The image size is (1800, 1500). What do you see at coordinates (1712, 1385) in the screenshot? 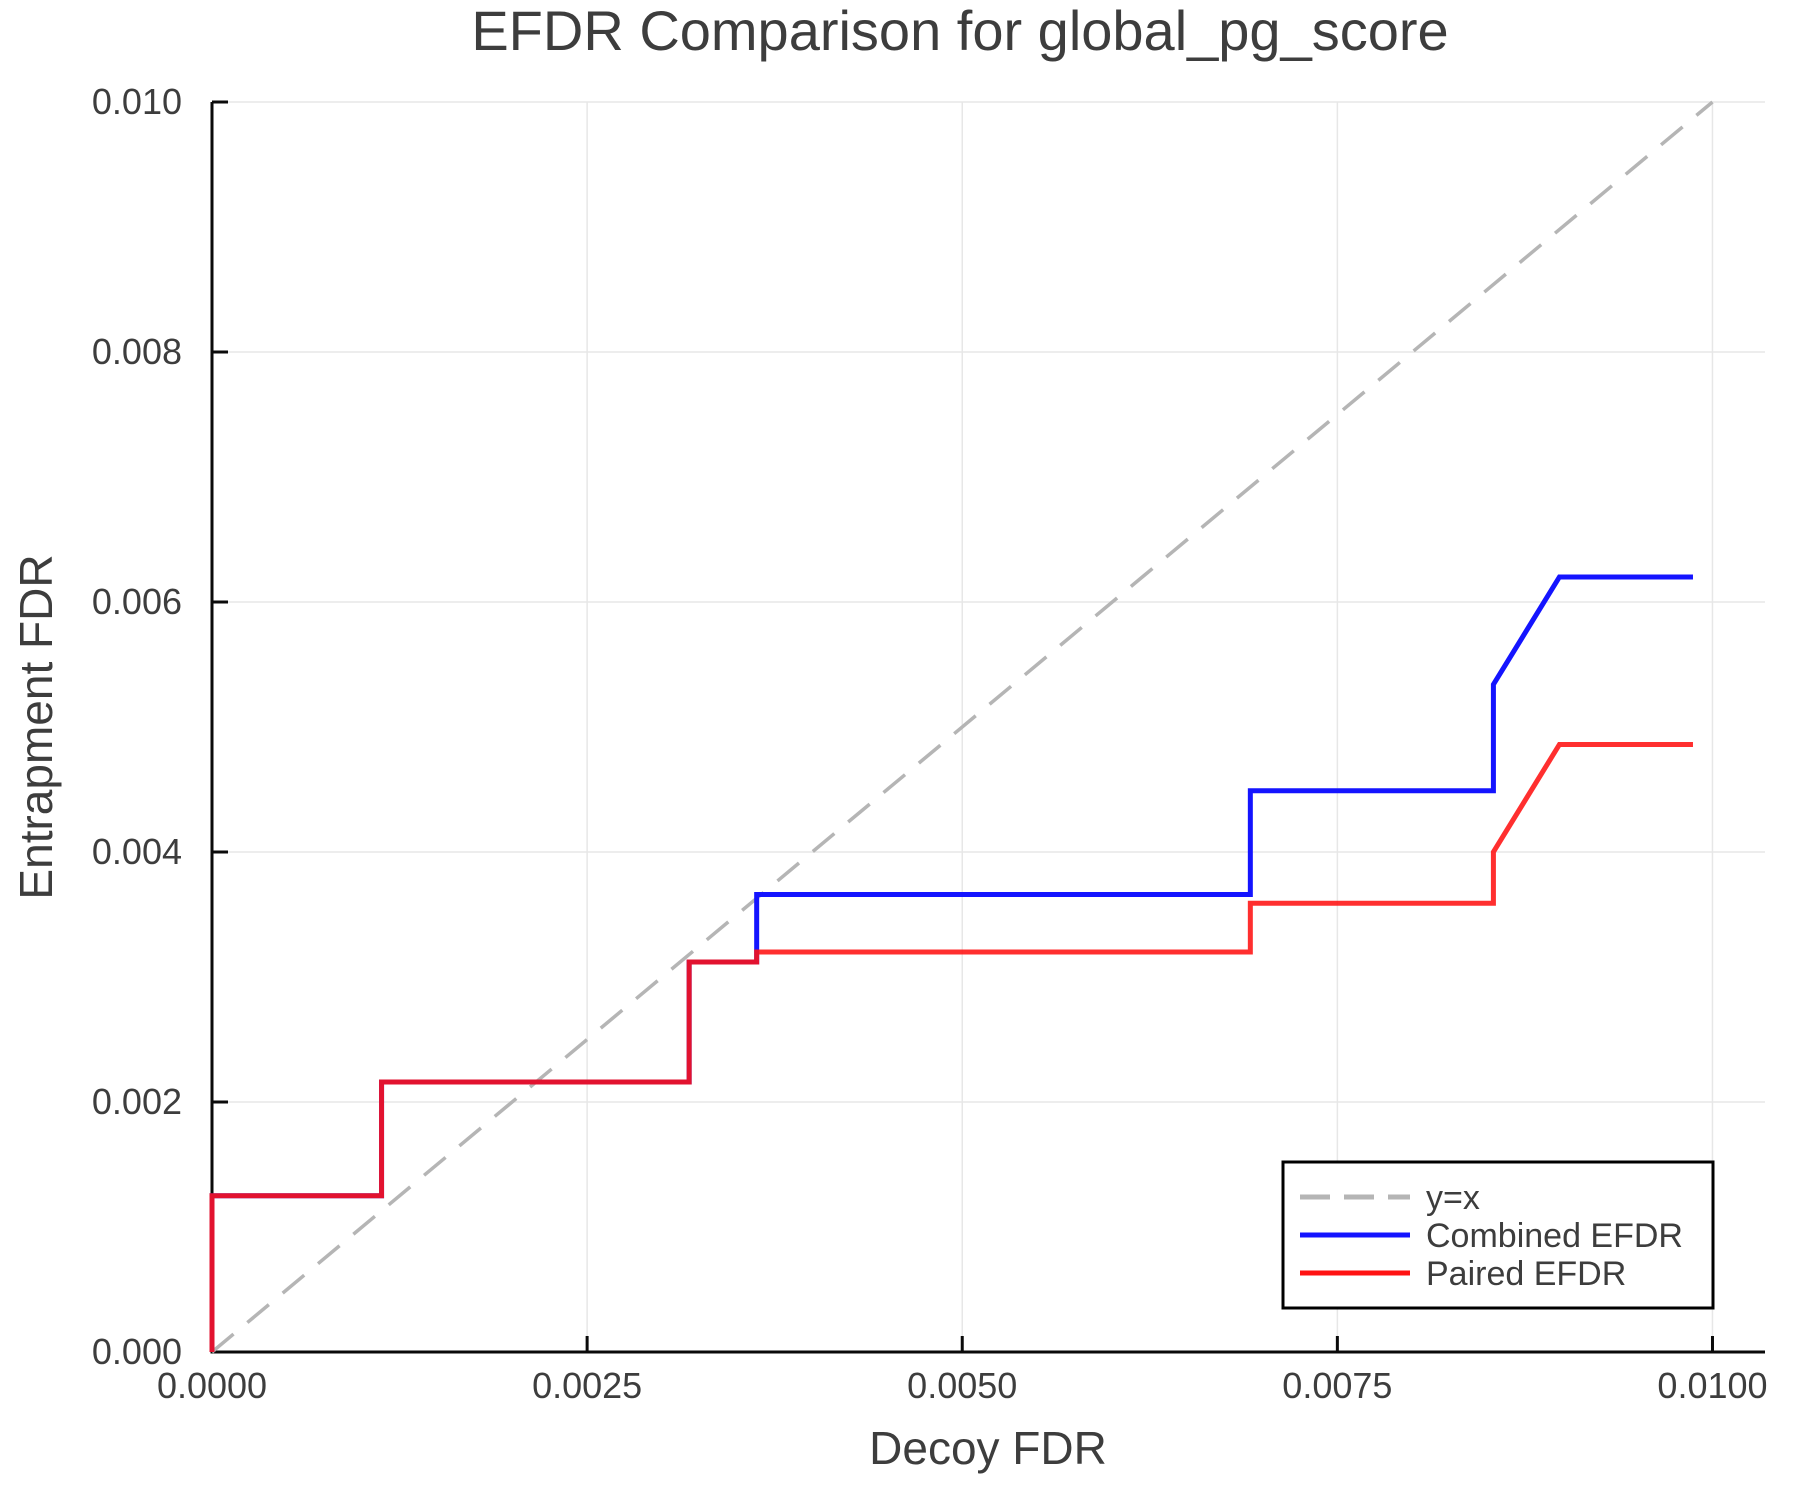
I see `x-tick-label: 0.0100` at bounding box center [1712, 1385].